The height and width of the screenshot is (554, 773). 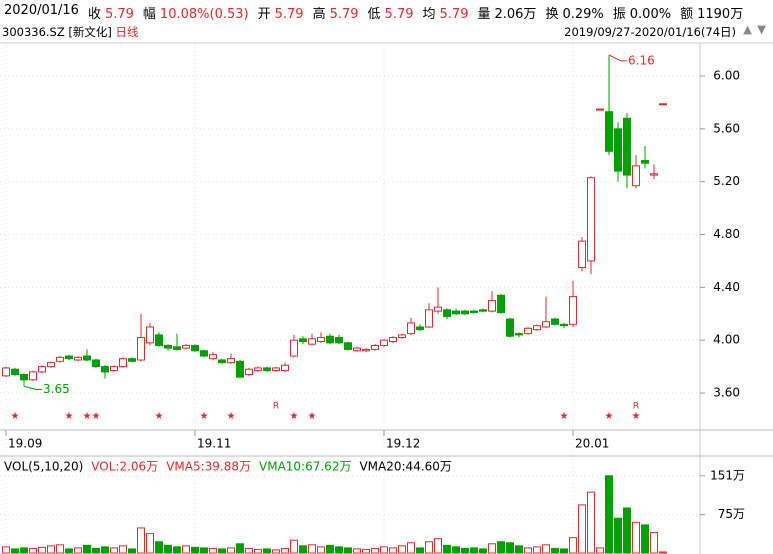 I want to click on legend-item: VMA20:44.60万, so click(x=405, y=467).